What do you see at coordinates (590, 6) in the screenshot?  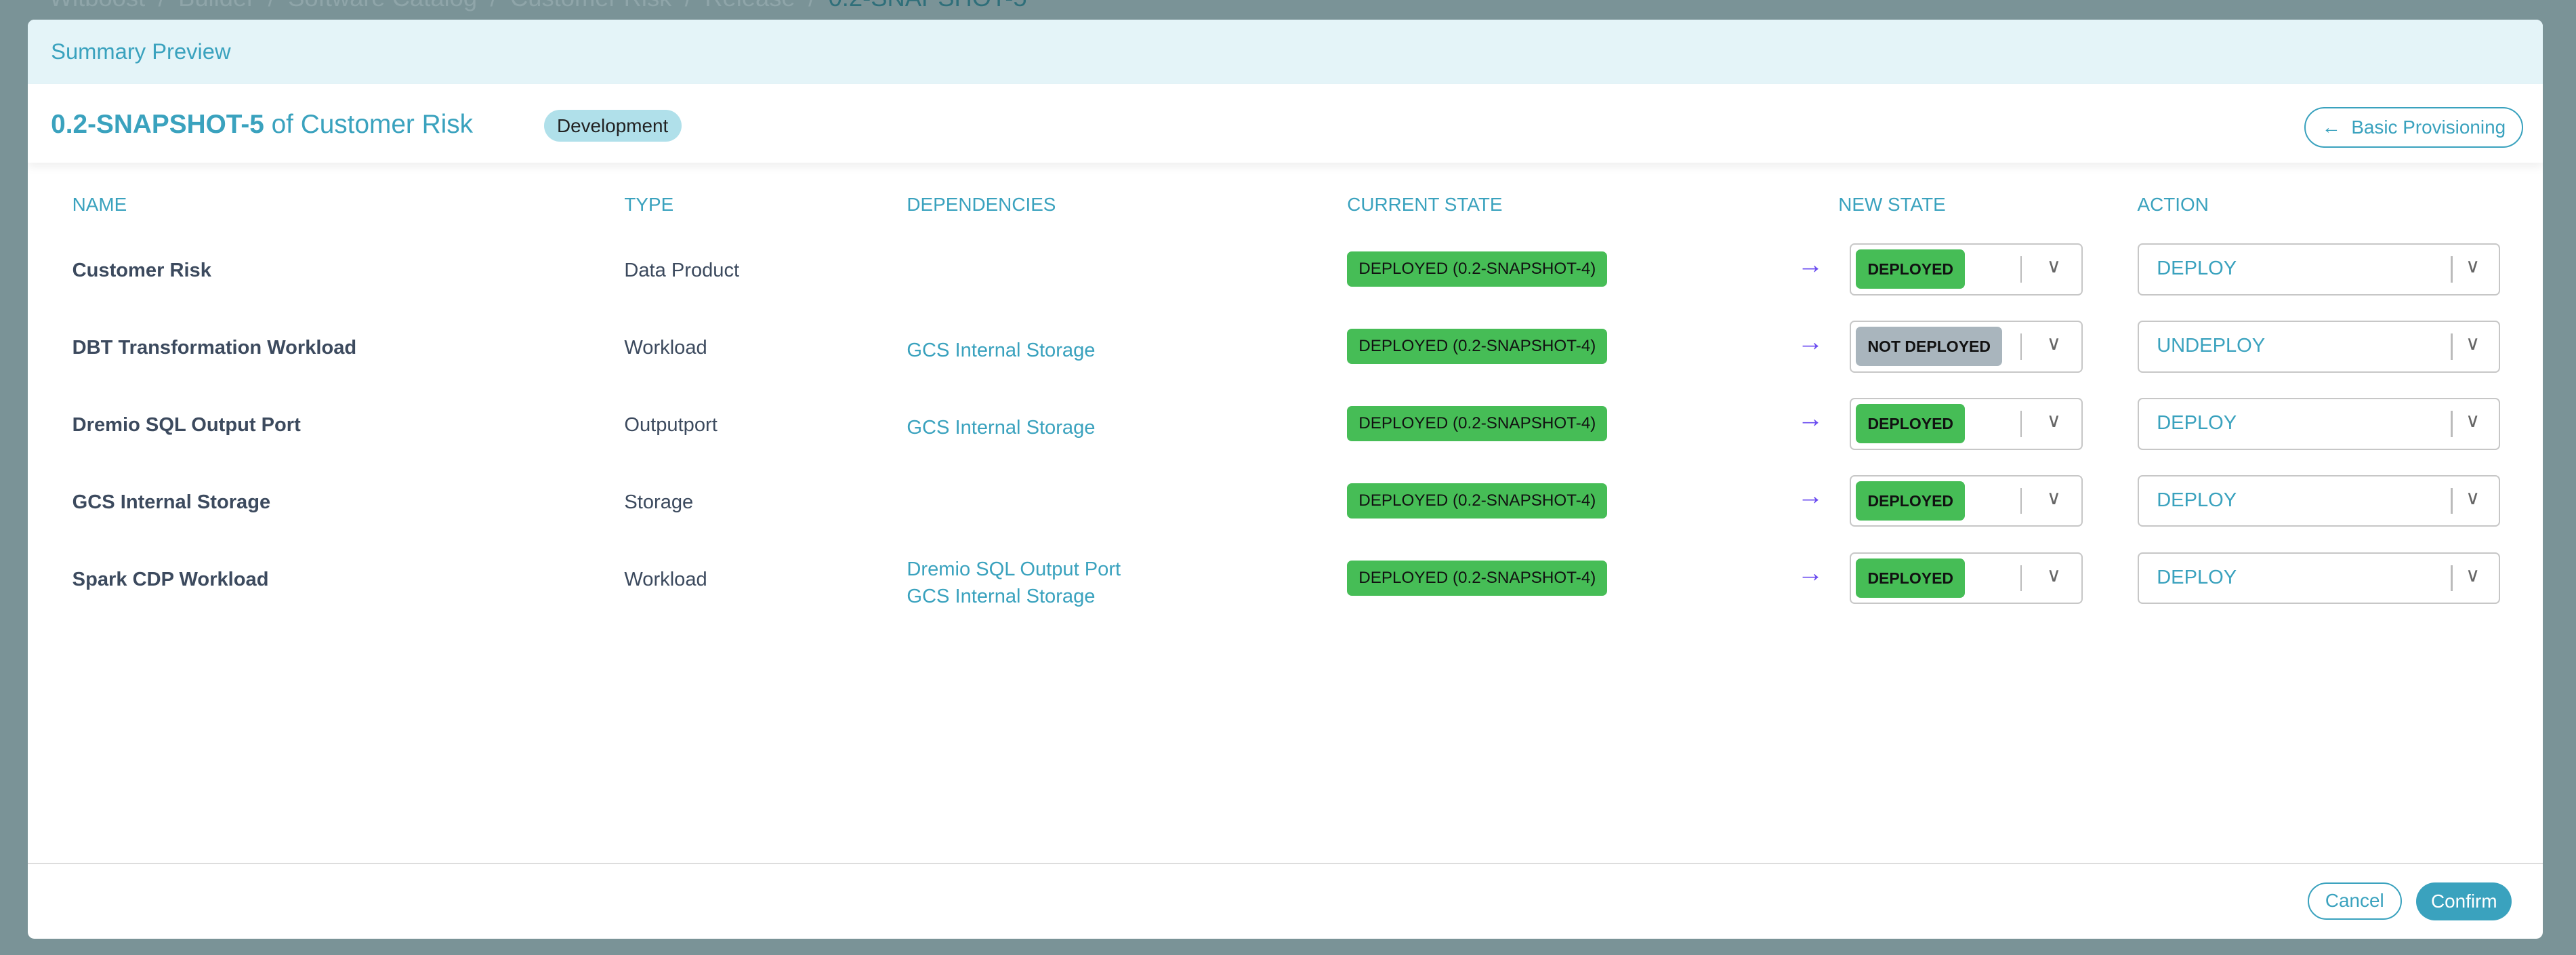 I see `breadcrumb-item: Customer Risk` at bounding box center [590, 6].